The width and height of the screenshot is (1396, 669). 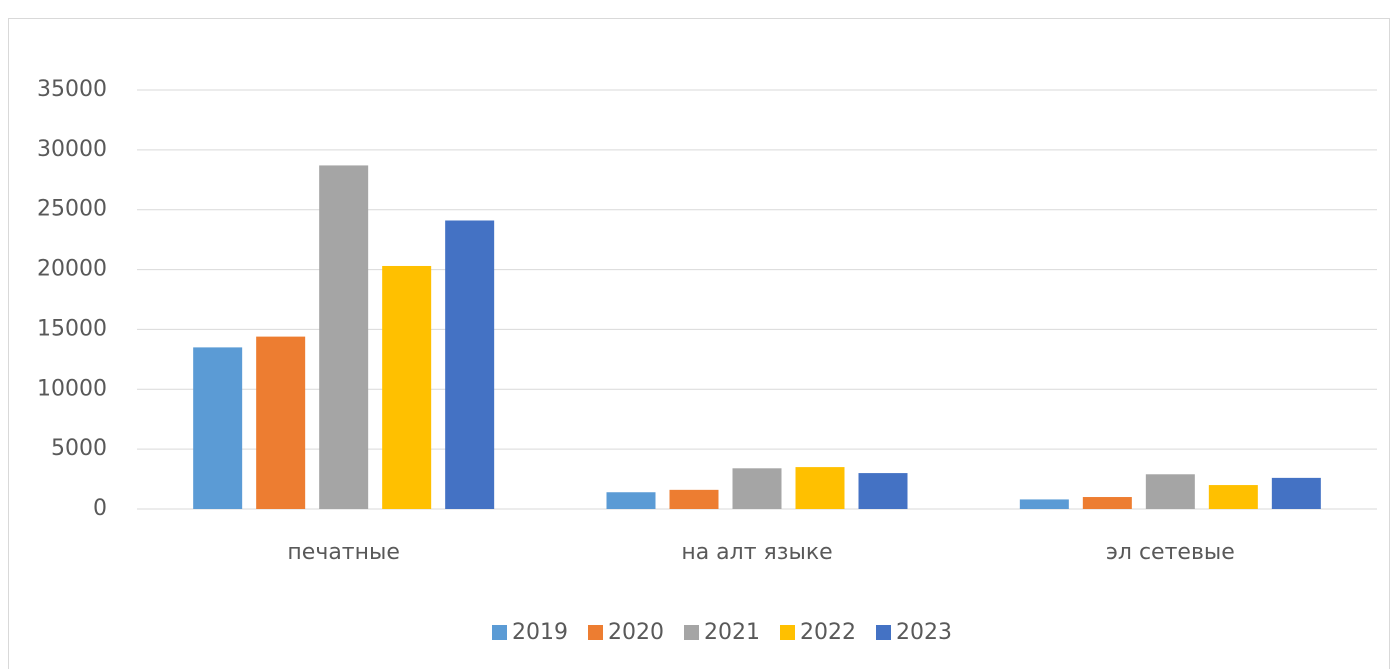 I want to click on y-tick-label: 30000, so click(x=72, y=149).